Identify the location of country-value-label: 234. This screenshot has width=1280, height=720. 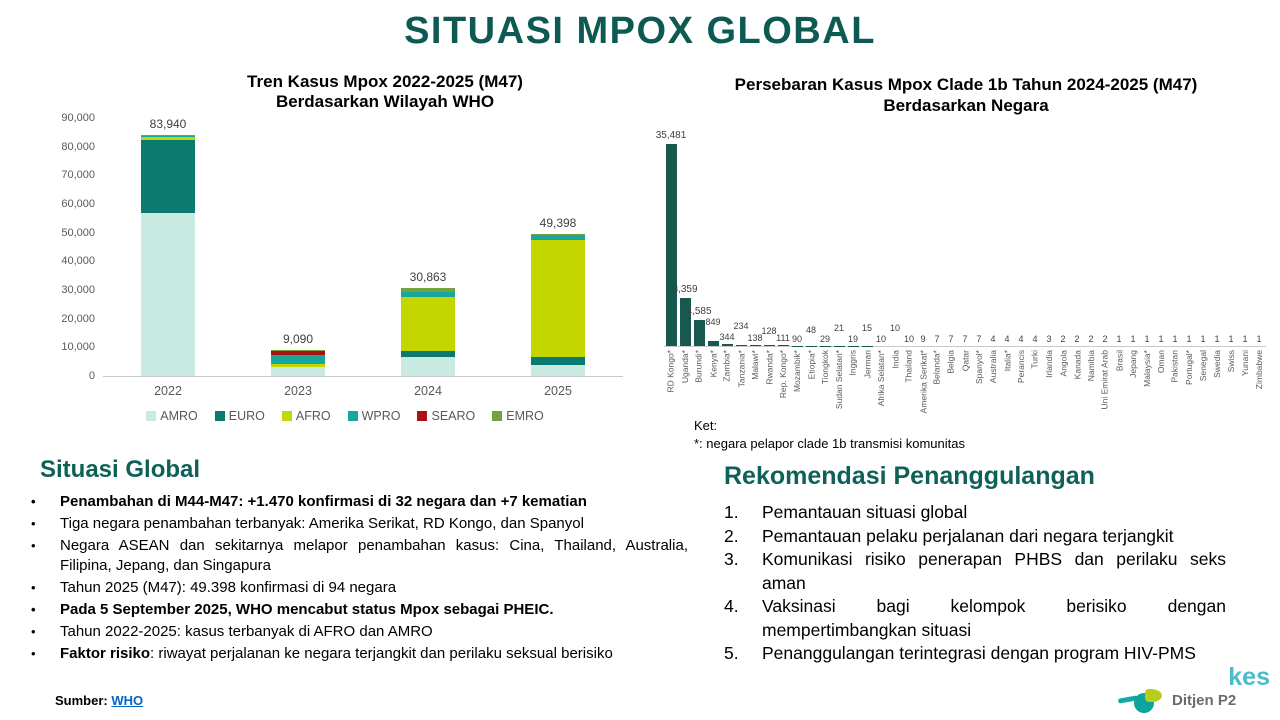
(741, 325).